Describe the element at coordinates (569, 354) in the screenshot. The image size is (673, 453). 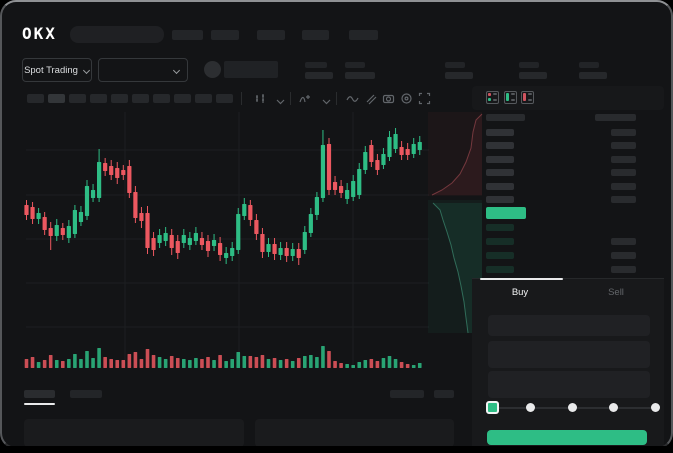
I see `price-field` at that location.